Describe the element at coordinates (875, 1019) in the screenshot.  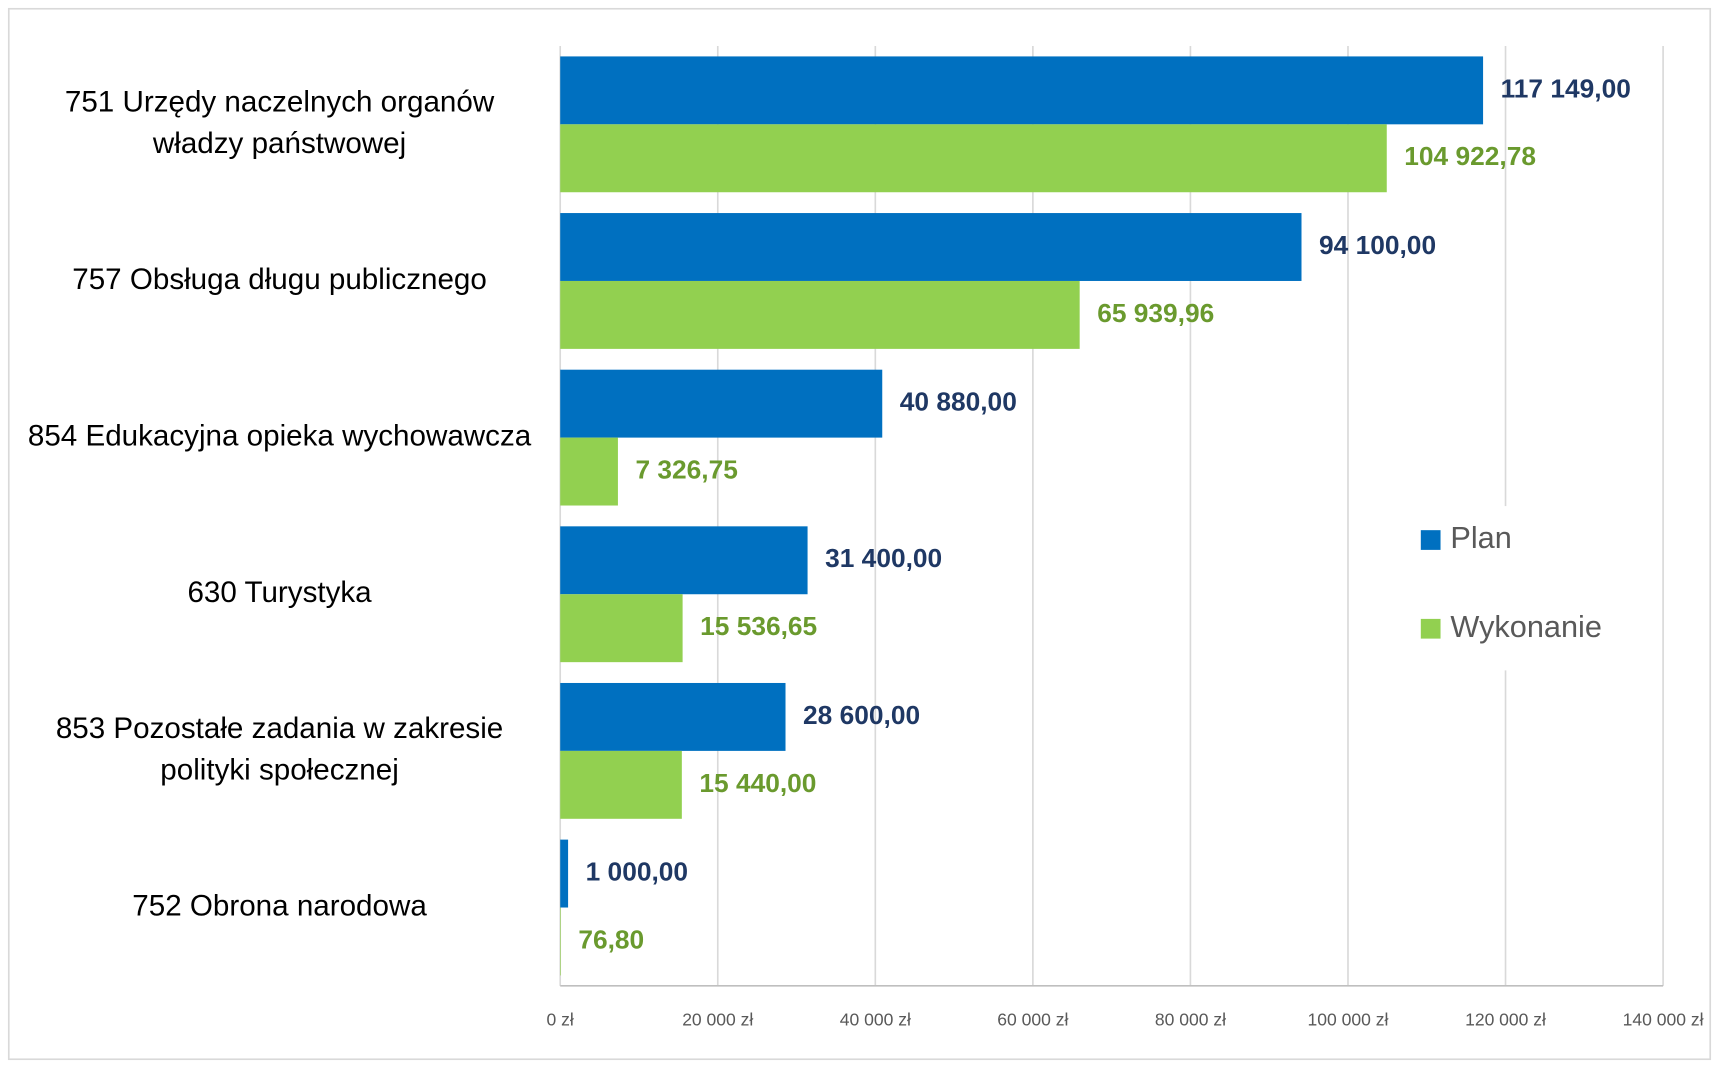
I see `x-tick-label: 40 000 zł` at that location.